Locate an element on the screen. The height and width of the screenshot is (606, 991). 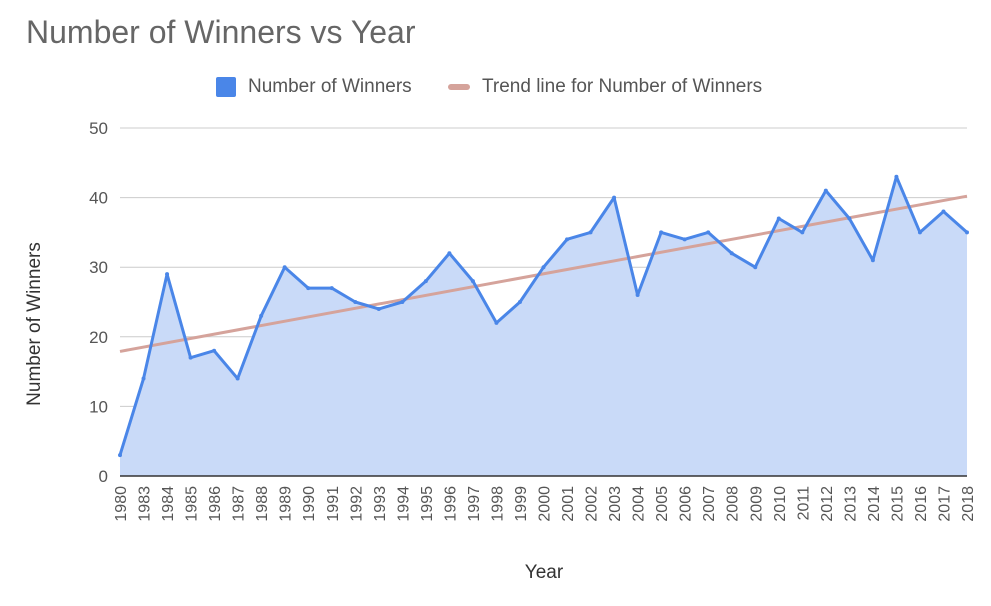
x-tick-label-1984: 1984 is located at coordinates (168, 504).